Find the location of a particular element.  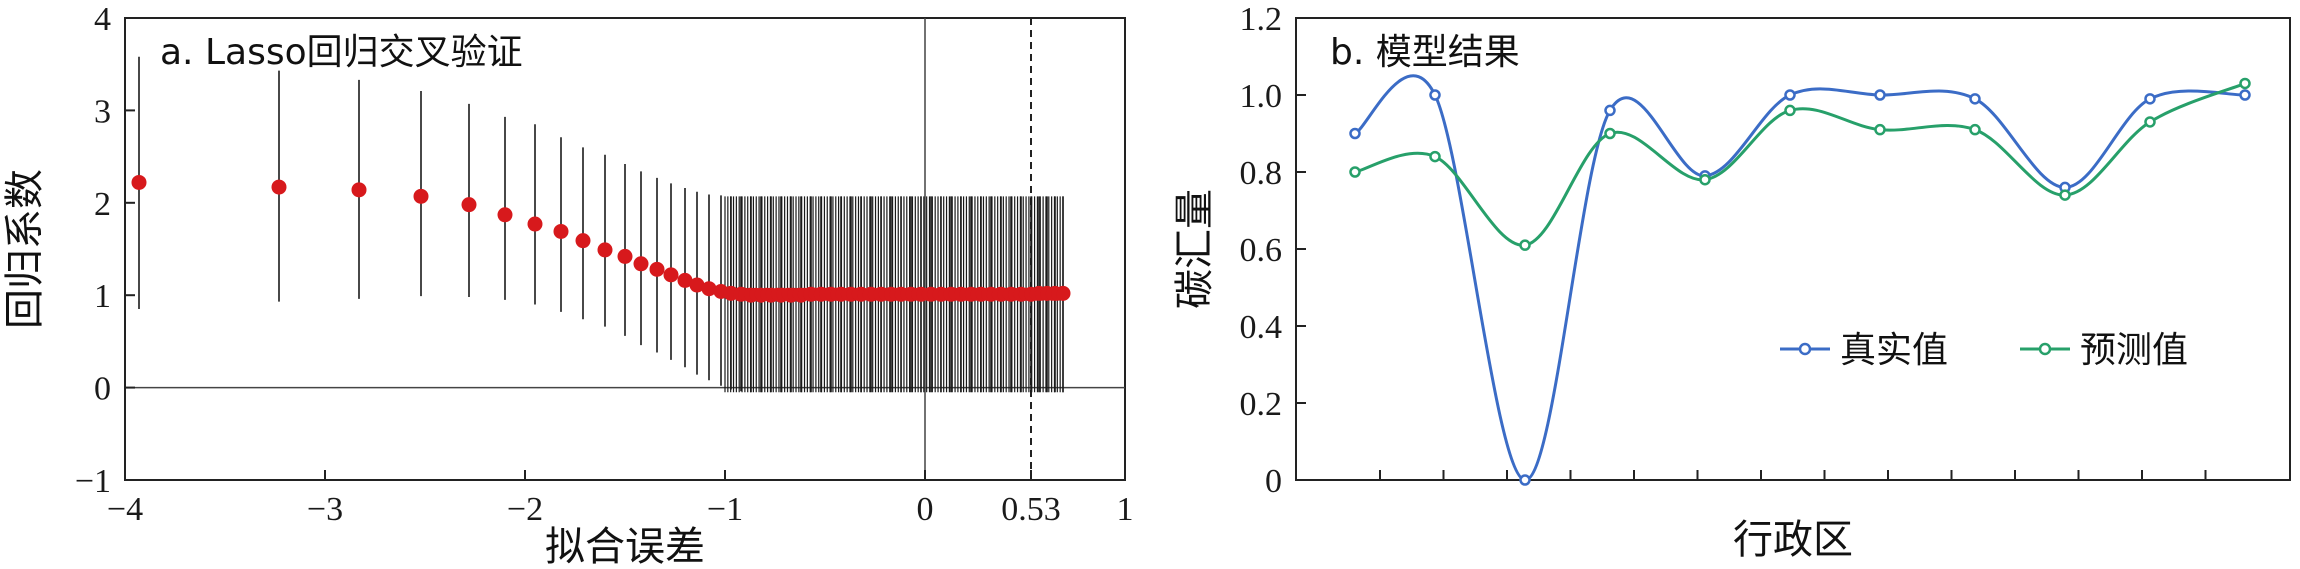

x-tick-label: 0 is located at coordinates (925, 509).